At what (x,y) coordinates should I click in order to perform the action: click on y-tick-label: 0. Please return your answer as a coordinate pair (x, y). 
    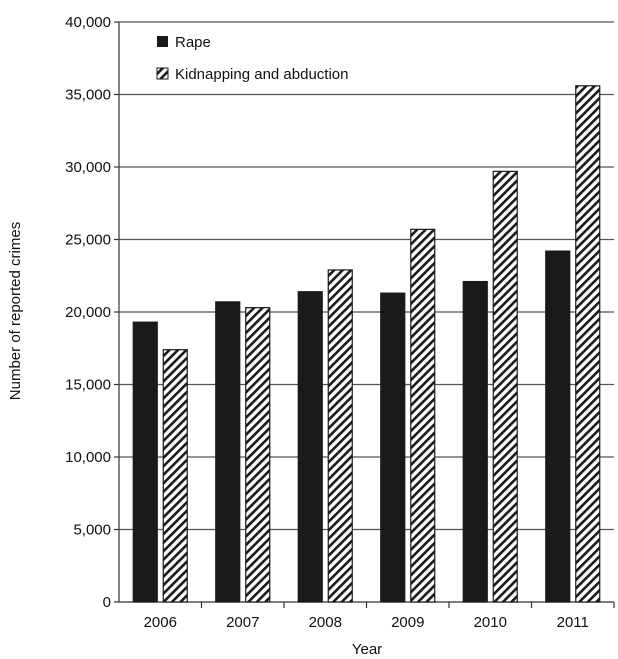
    Looking at the image, I should click on (107, 602).